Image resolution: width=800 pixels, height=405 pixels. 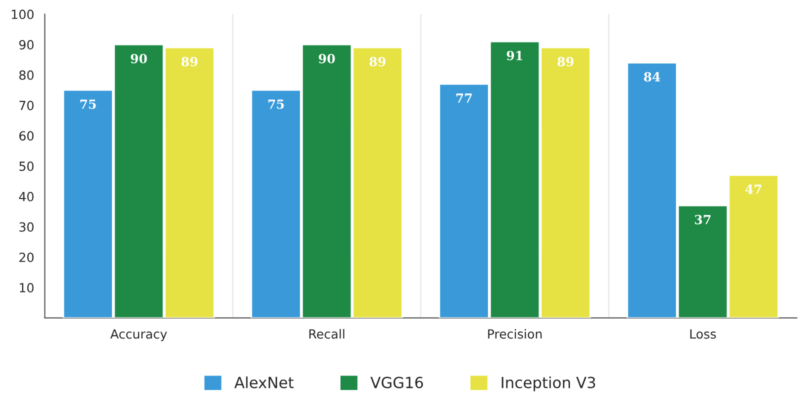 What do you see at coordinates (396, 382) in the screenshot?
I see `legend-label: VGG16` at bounding box center [396, 382].